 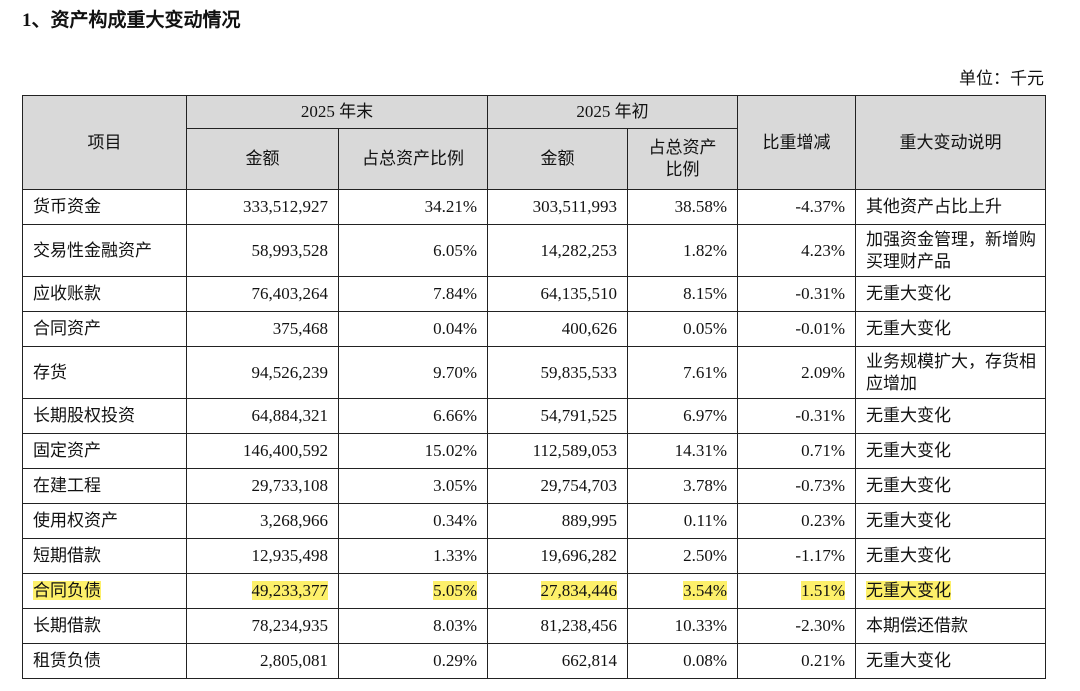 I want to click on cell-text: 400,626, so click(x=589, y=328).